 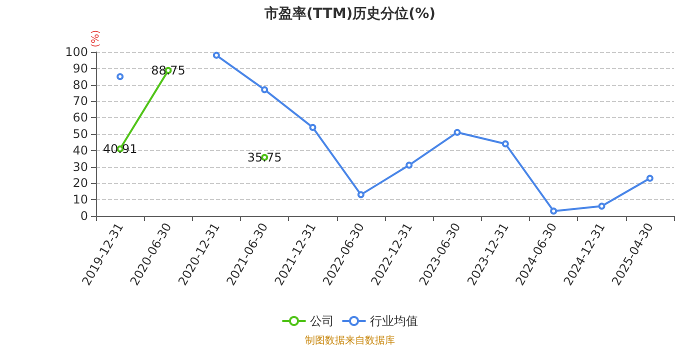 What do you see at coordinates (76, 52) in the screenshot?
I see `y-tick-label: 100` at bounding box center [76, 52].